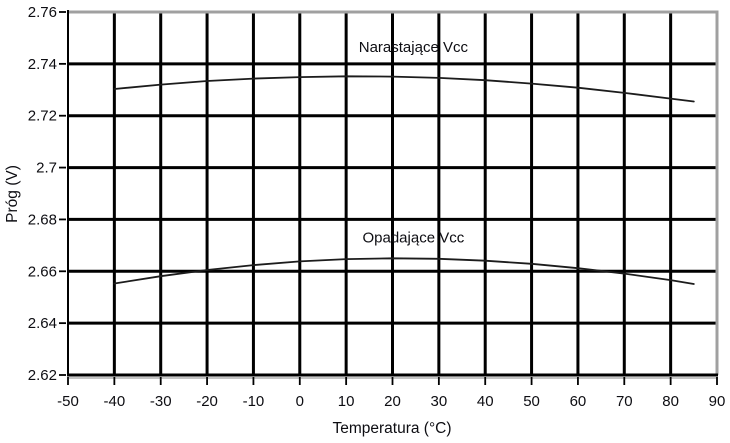 The image size is (730, 443). I want to click on x-tick-label: 60, so click(578, 401).